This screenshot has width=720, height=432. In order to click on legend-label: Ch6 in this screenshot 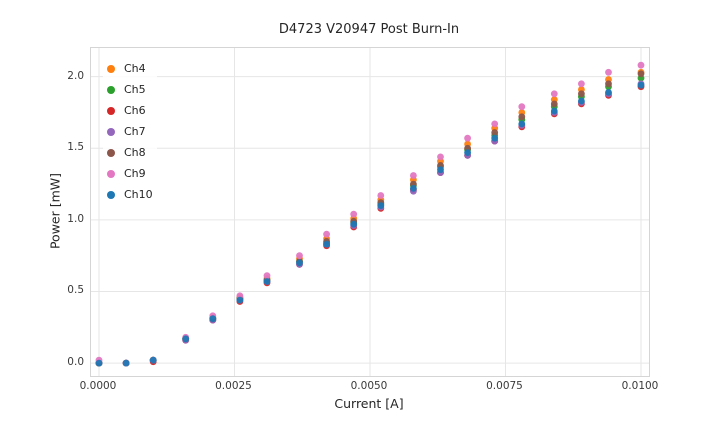, I will do `click(135, 110)`.